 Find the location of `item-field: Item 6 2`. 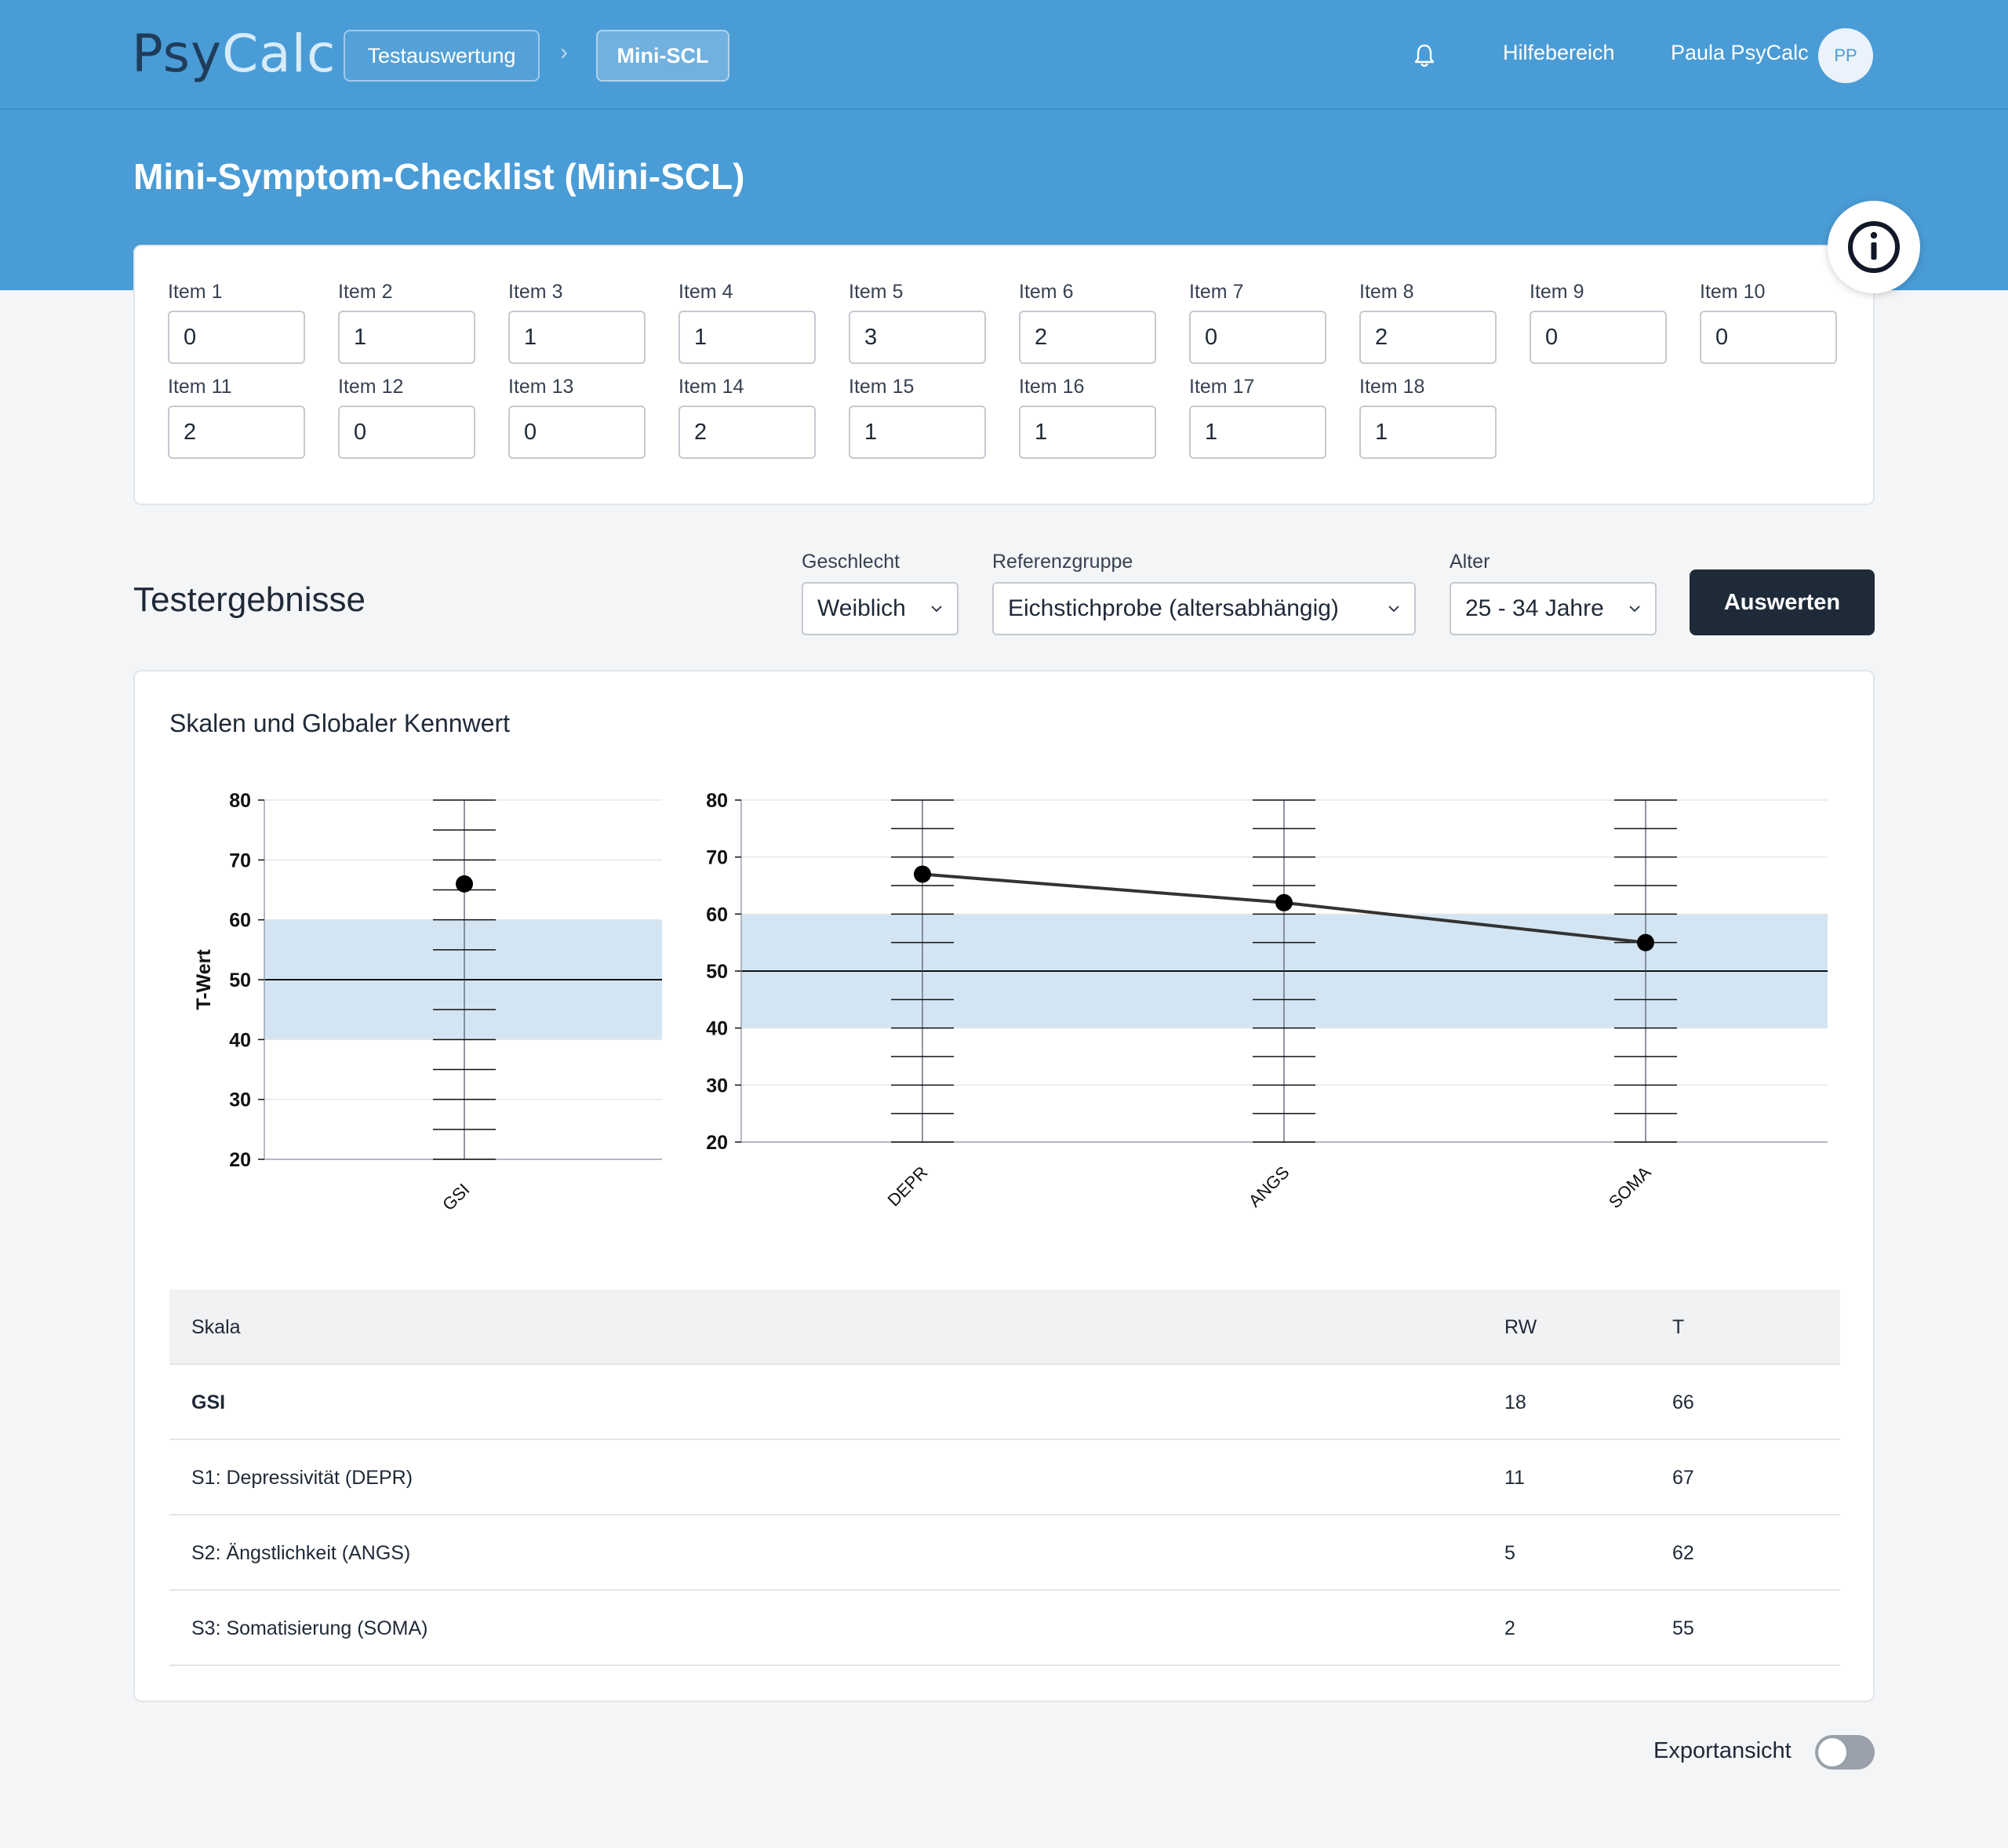

item-field: Item 6 2 is located at coordinates (1087, 322).